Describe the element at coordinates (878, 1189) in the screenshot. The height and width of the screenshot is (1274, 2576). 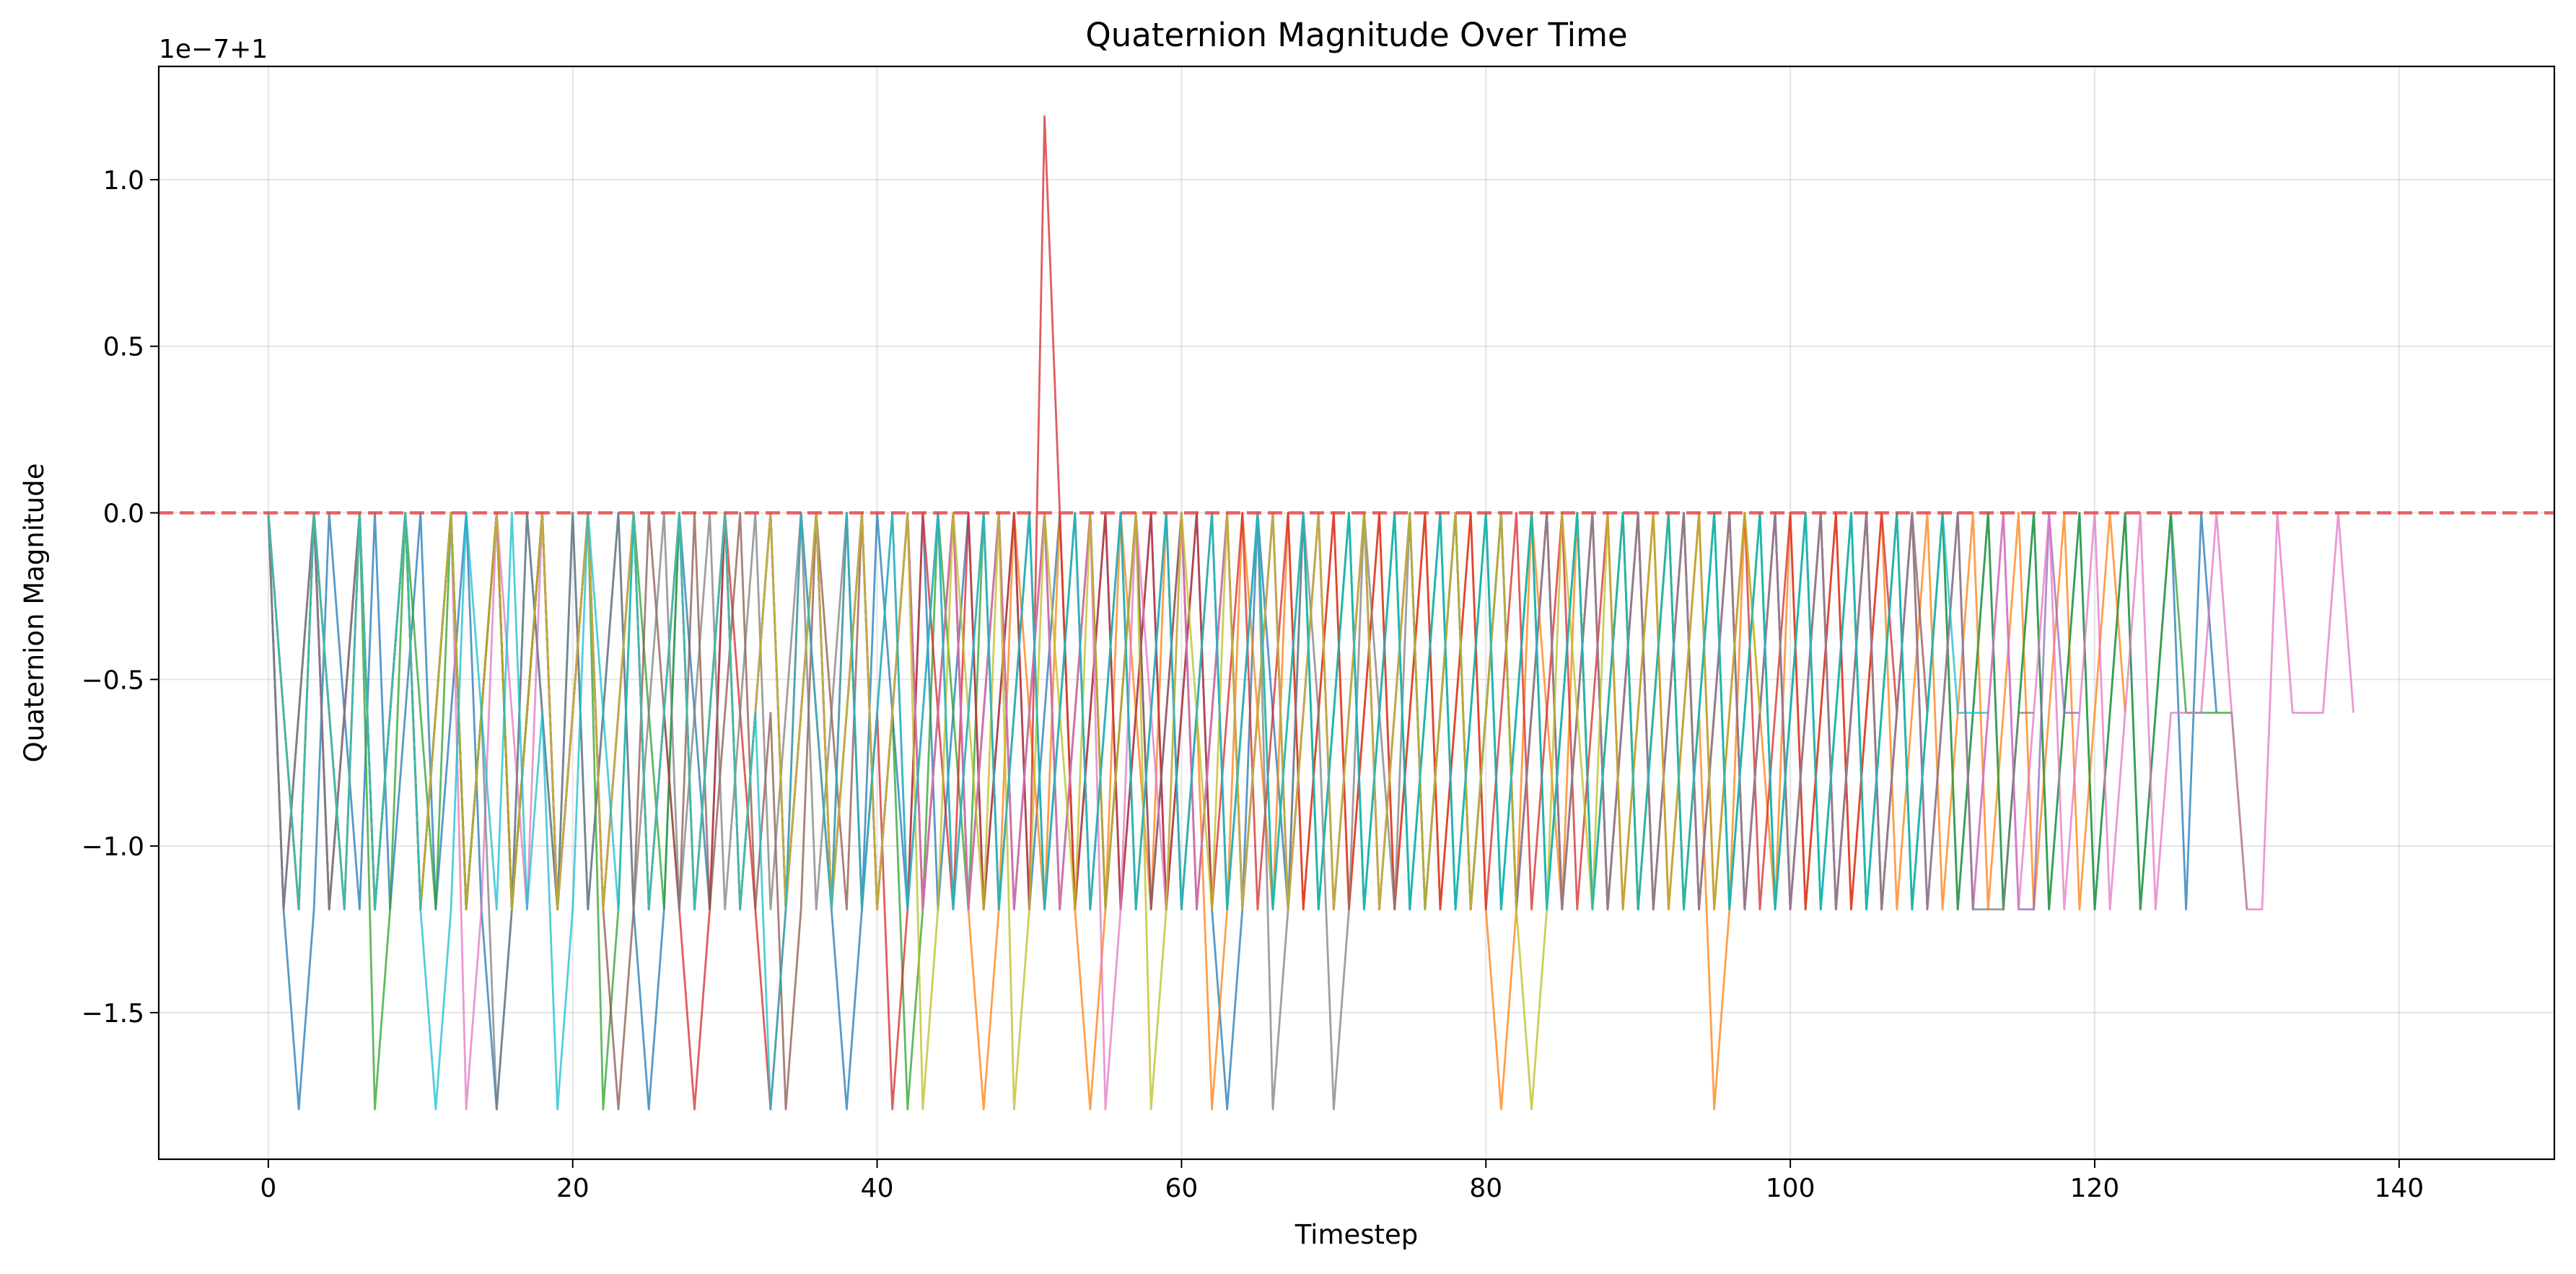
I see `x-tick-label: 40` at that location.